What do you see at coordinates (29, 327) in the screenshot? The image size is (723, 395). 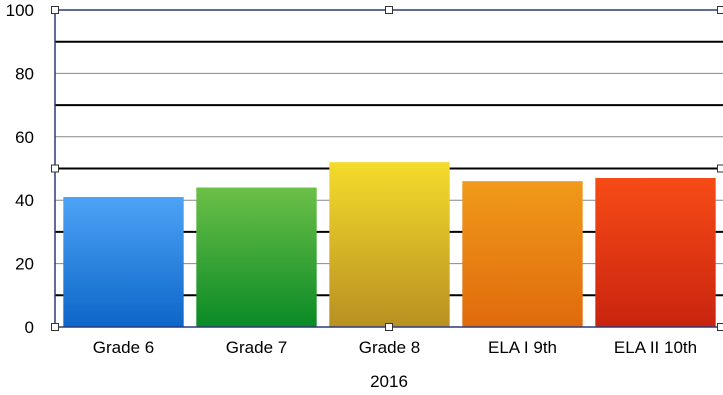 I see `y-tick-label: 0` at bounding box center [29, 327].